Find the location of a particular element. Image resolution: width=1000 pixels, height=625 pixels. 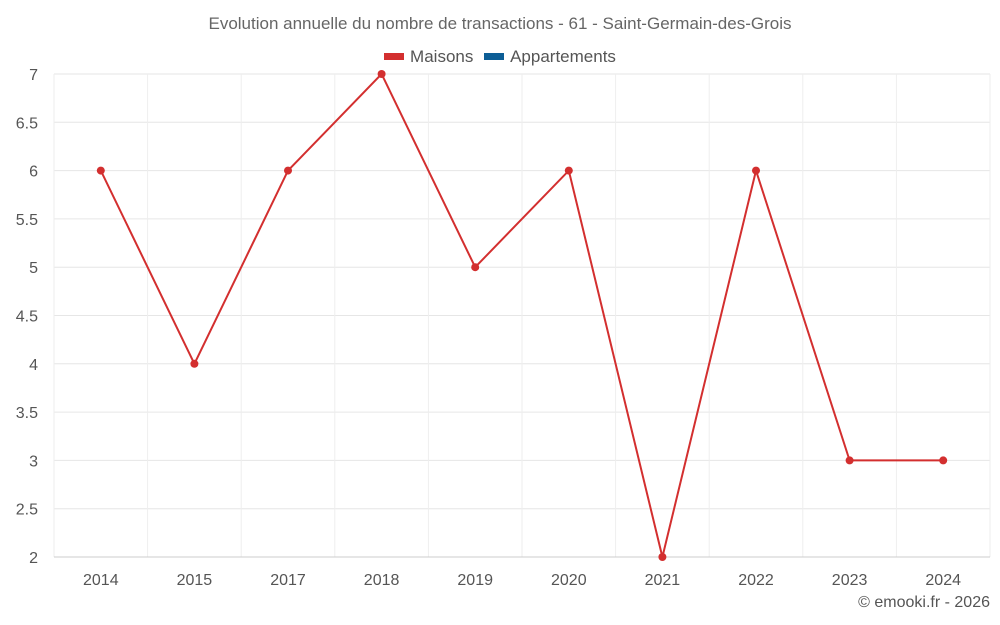

x-tick-label: 2020 is located at coordinates (569, 580).